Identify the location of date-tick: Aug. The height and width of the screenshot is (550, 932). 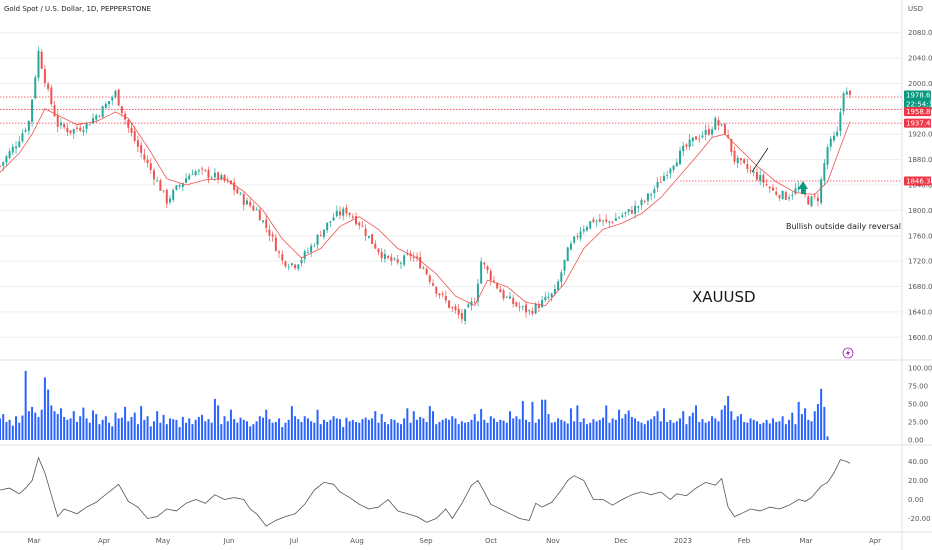
(357, 541).